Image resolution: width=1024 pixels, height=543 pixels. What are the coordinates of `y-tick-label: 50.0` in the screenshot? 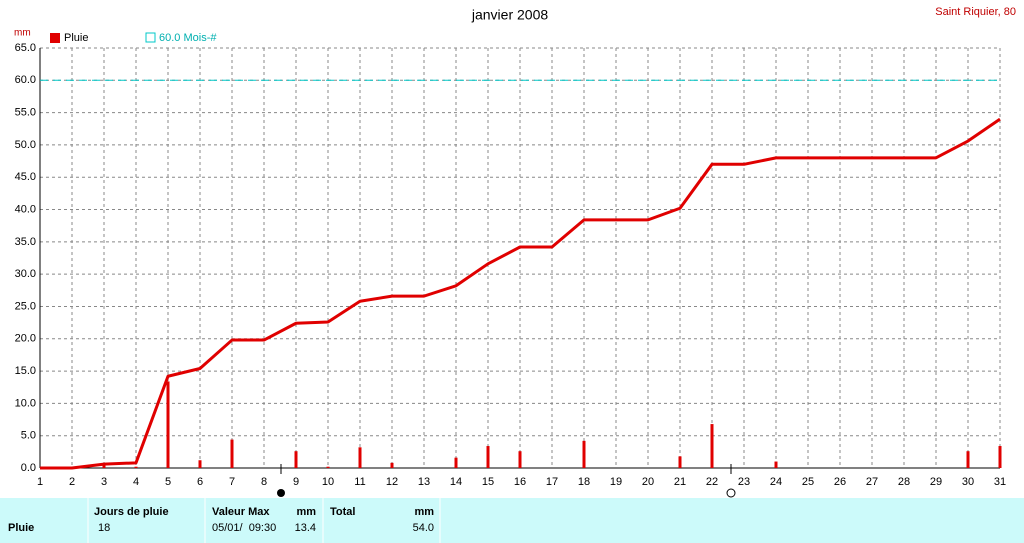 It's located at (25, 145).